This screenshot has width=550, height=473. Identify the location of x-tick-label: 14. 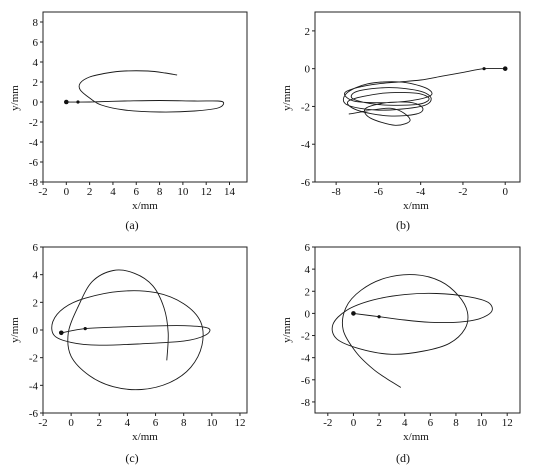
(230, 192).